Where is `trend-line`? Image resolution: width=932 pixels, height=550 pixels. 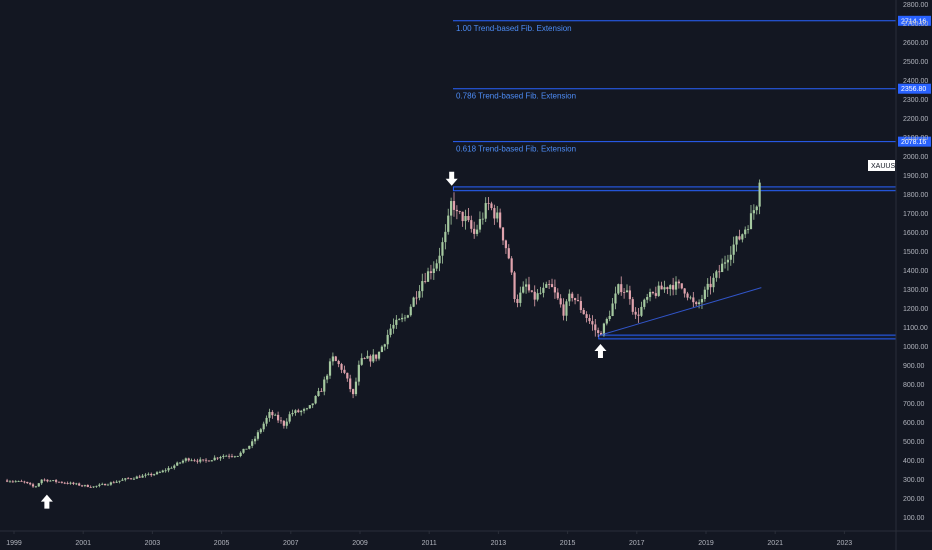
trend-line is located at coordinates (681, 311).